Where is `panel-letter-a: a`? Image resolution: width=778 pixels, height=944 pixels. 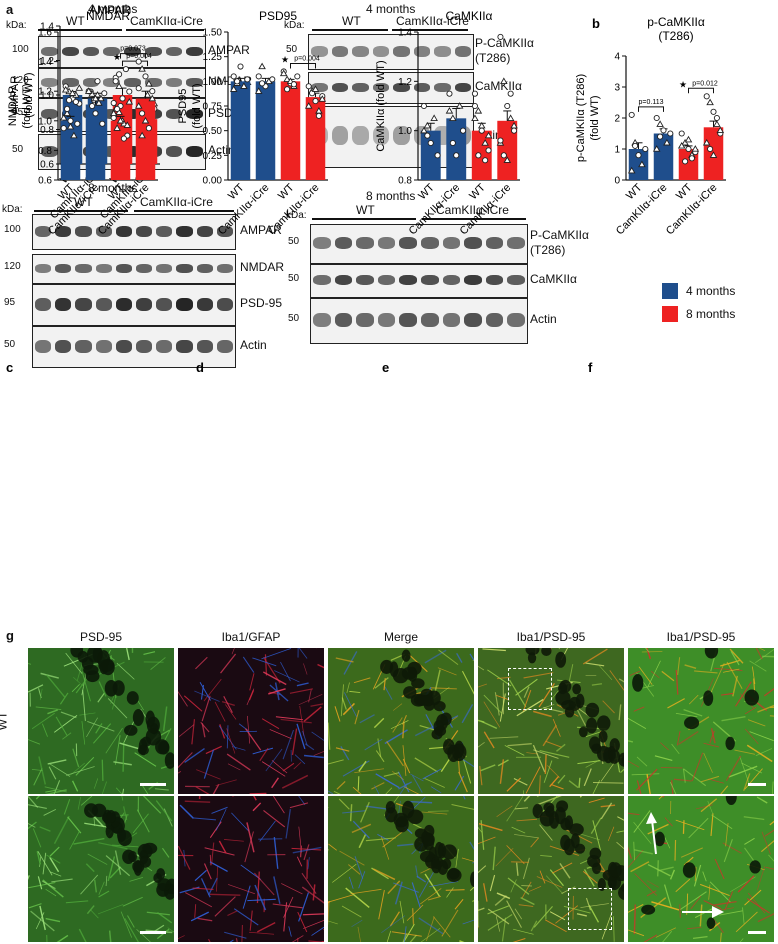
panel-letter-a: a is located at coordinates (10, 9).